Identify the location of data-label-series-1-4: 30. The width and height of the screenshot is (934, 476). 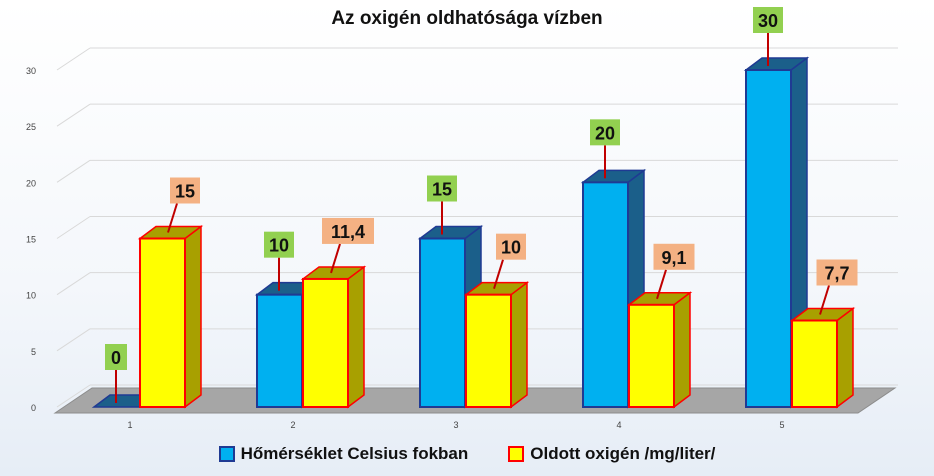
(768, 21).